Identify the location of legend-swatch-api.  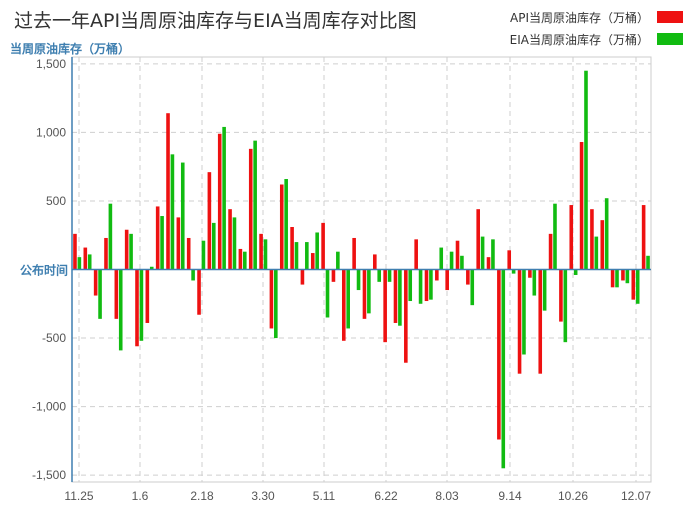
(670, 17).